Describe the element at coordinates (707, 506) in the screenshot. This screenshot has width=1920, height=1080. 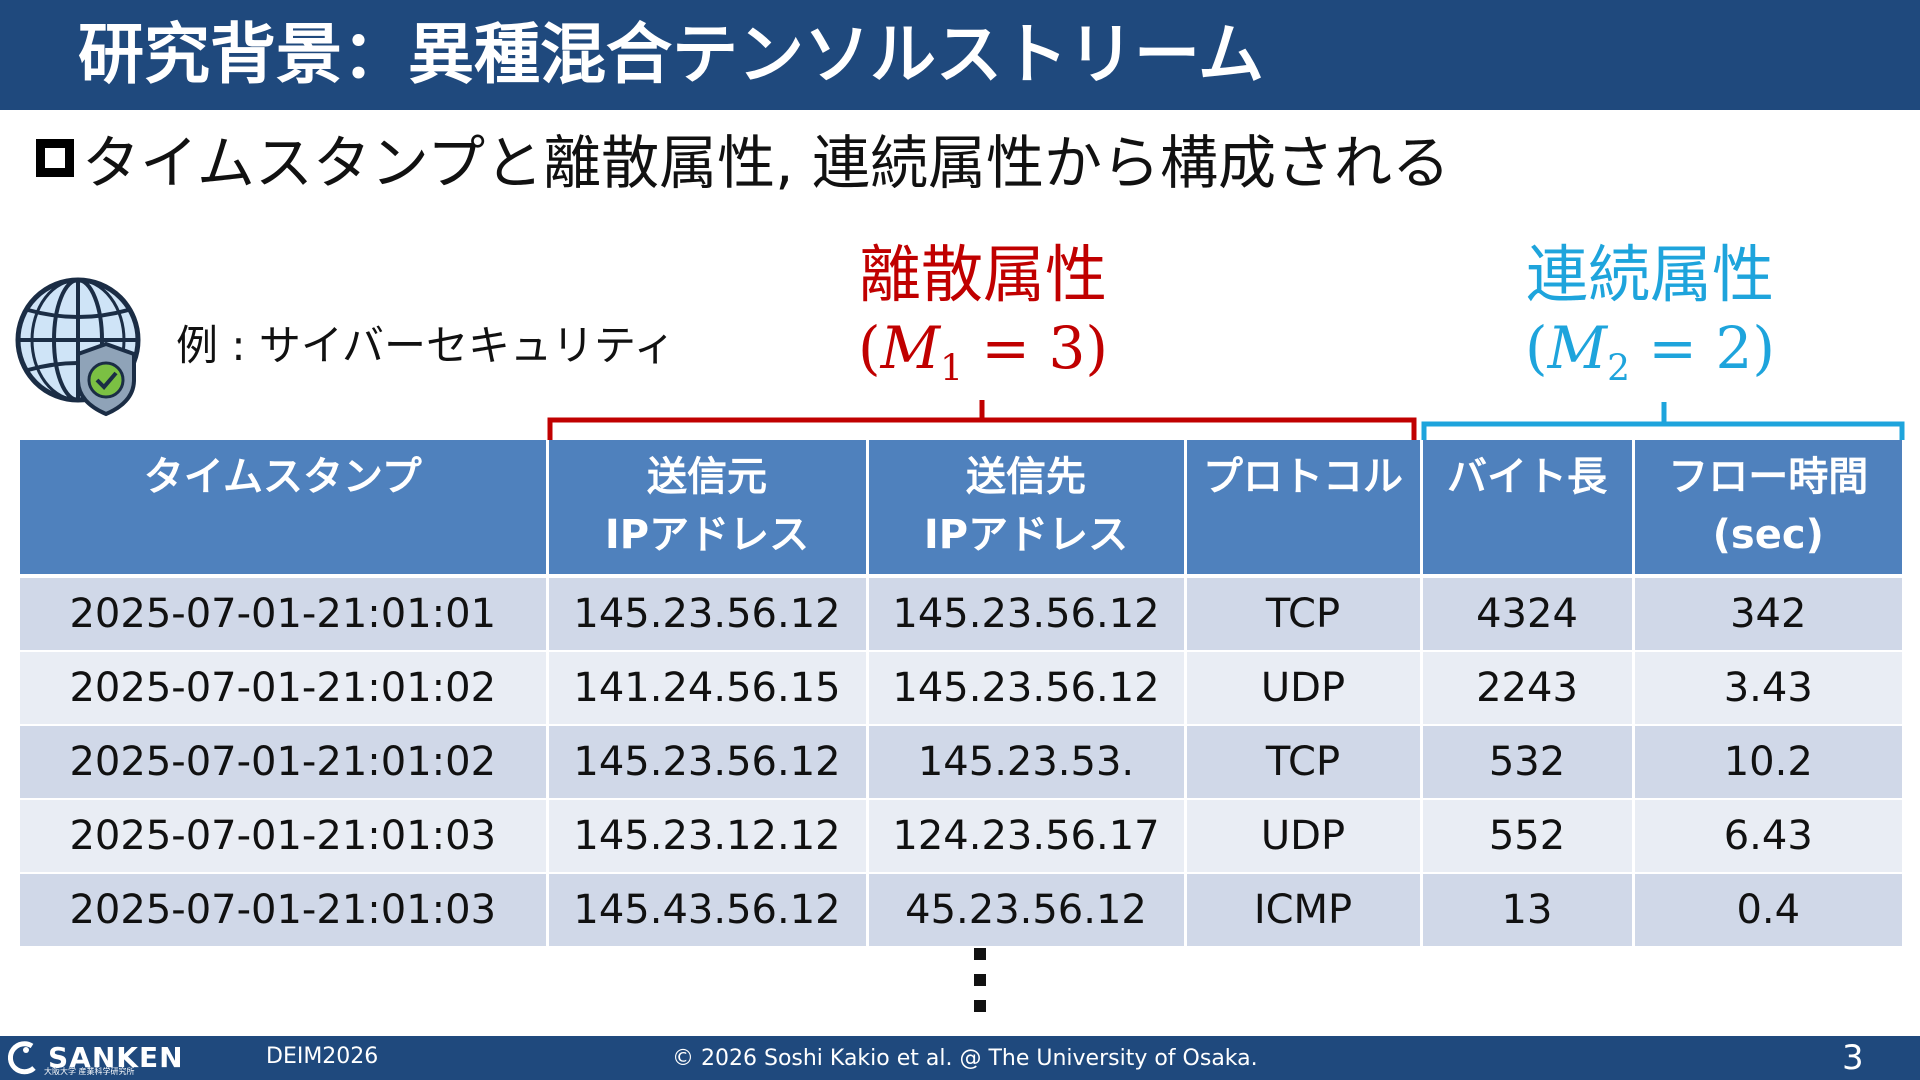
I see `header-src-ip-text: 送信元 IPアドレス` at that location.